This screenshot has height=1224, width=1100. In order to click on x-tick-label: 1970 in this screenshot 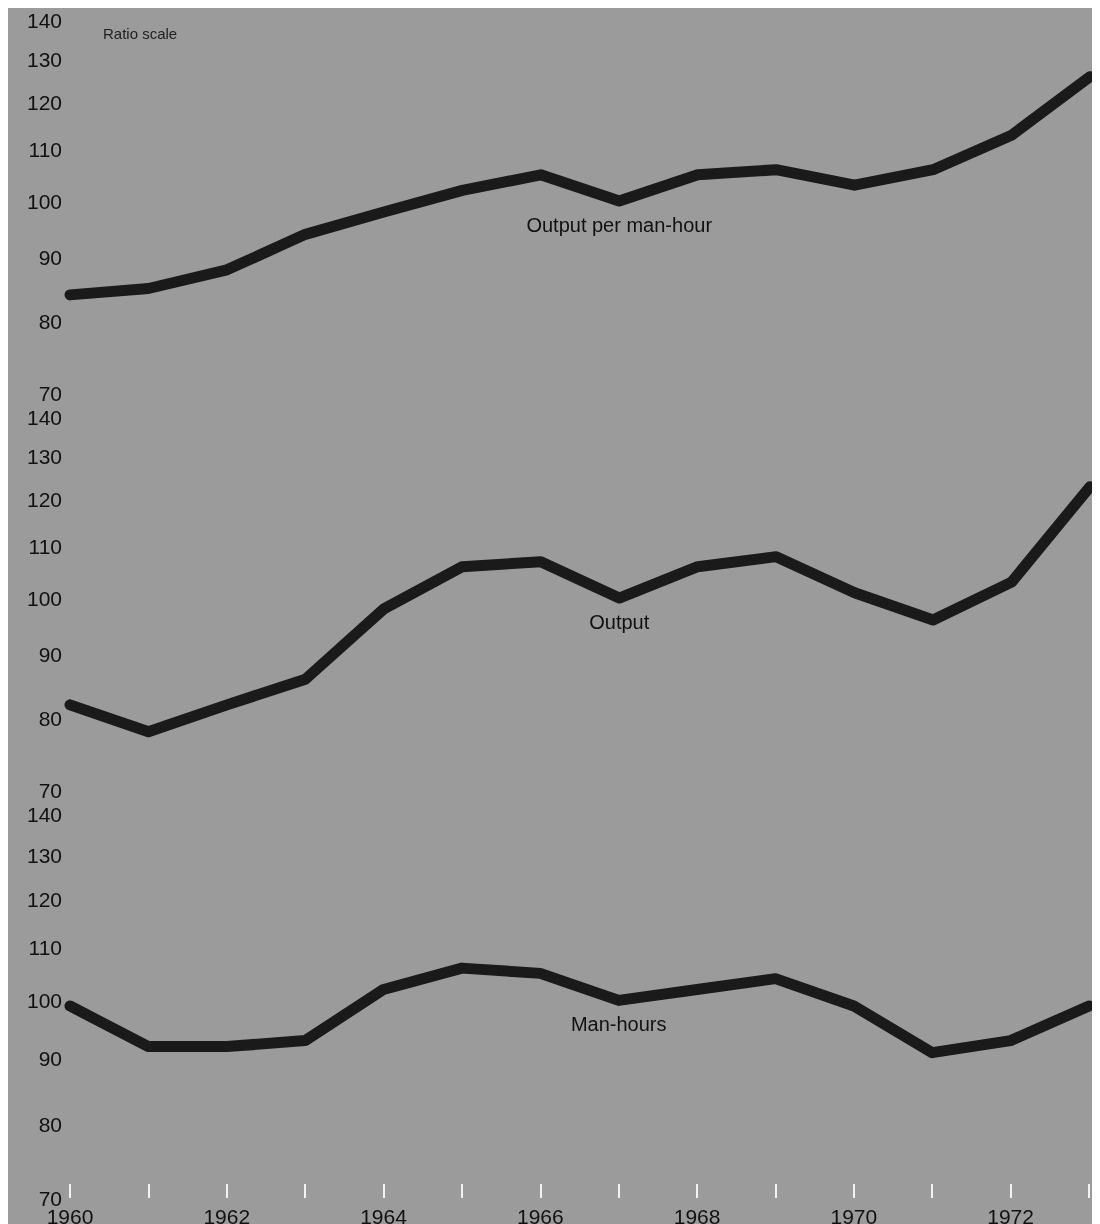, I will do `click(854, 1214)`.